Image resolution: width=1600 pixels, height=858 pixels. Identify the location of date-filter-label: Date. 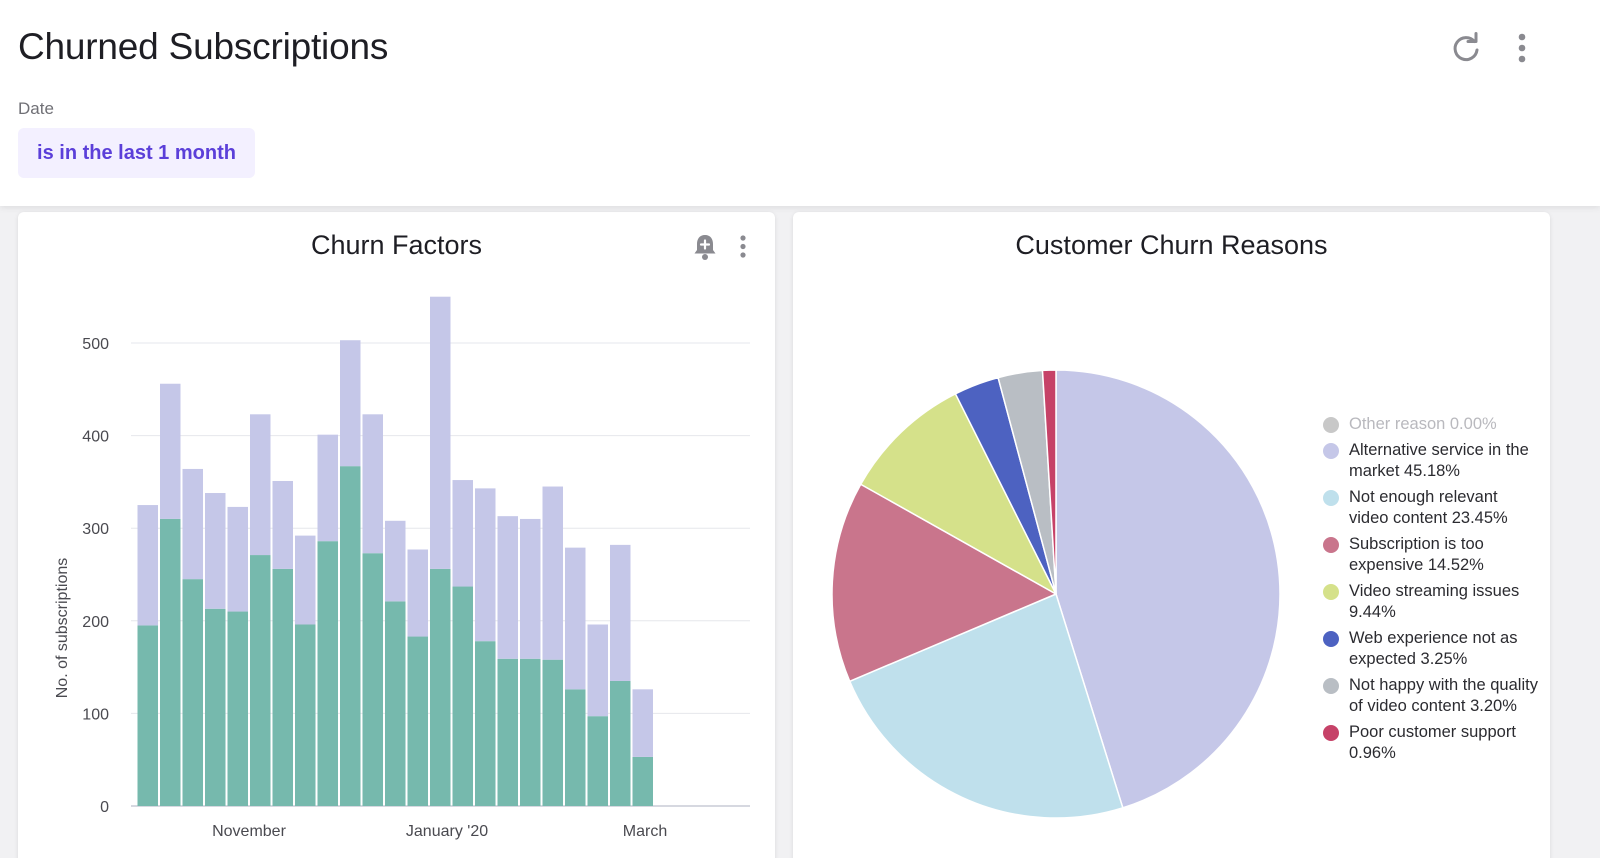
(36, 108).